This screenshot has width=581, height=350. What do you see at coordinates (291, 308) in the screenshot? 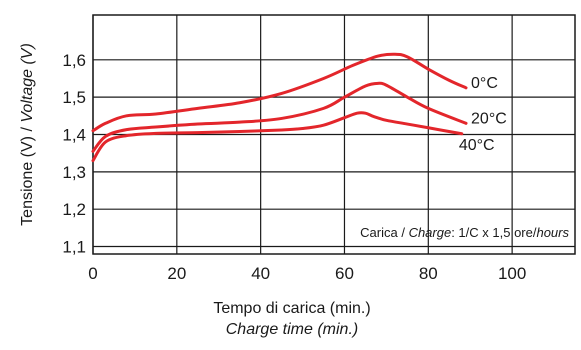
I see `x-axis-label: Tempo di carica (min.)` at bounding box center [291, 308].